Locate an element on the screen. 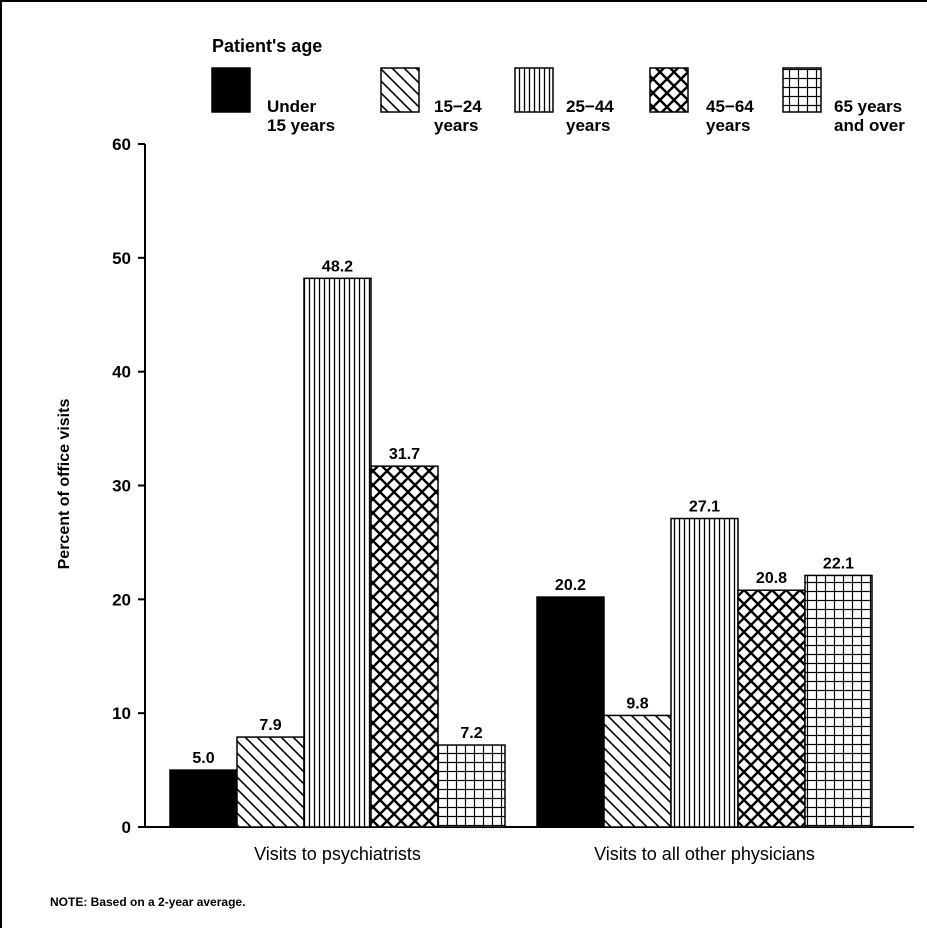 Image resolution: width=927 pixels, height=935 pixels. y-tick-label: 40 is located at coordinates (121, 372).